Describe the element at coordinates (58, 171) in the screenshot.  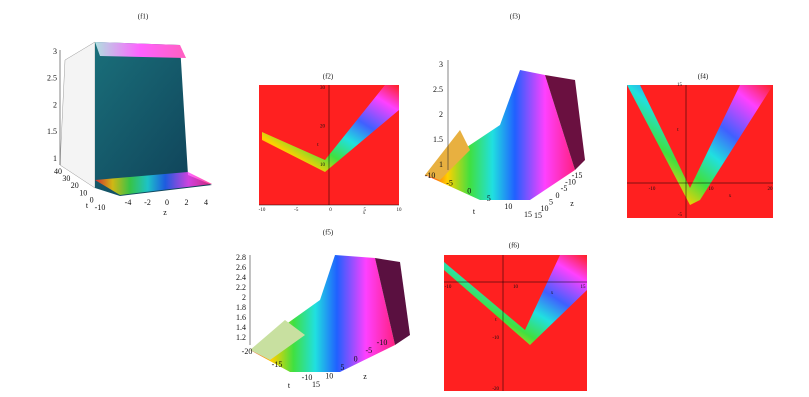
I see `t-tick-label: 40` at that location.